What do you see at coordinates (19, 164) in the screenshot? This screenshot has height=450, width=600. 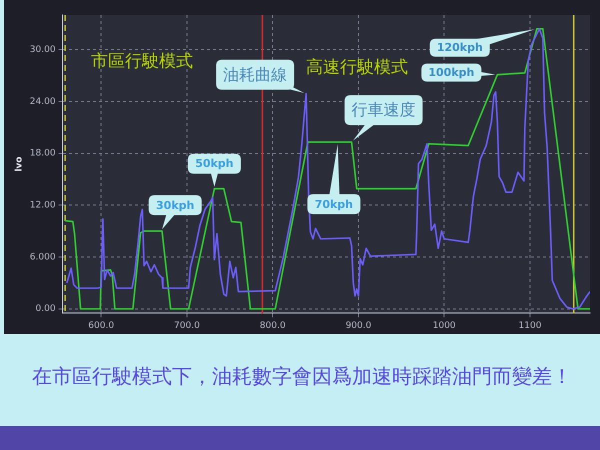 I see `y-axis-title: lvo` at bounding box center [19, 164].